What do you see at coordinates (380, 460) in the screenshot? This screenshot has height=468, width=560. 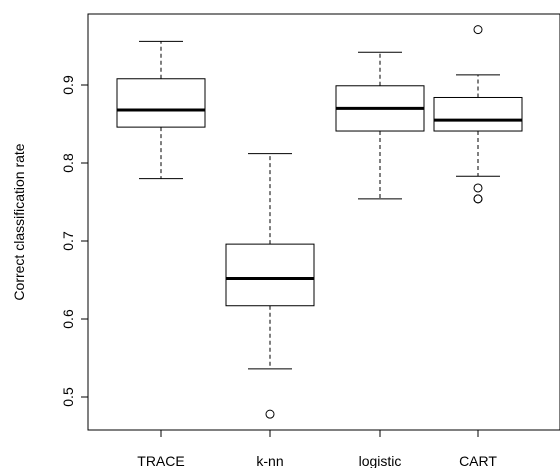 I see `x-tick-label-2: logistic` at bounding box center [380, 460].